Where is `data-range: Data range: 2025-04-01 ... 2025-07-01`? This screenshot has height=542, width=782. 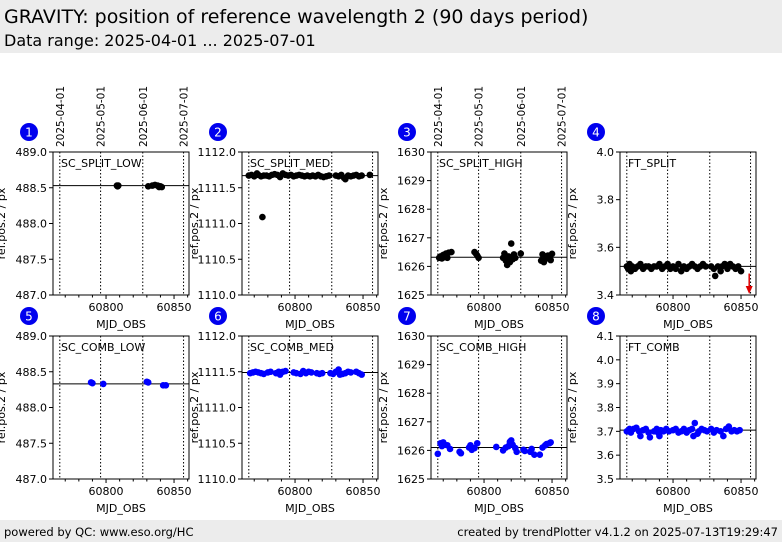
data-range: Data range: 2025-04-01 ... 2025-07-01 is located at coordinates (160, 40).